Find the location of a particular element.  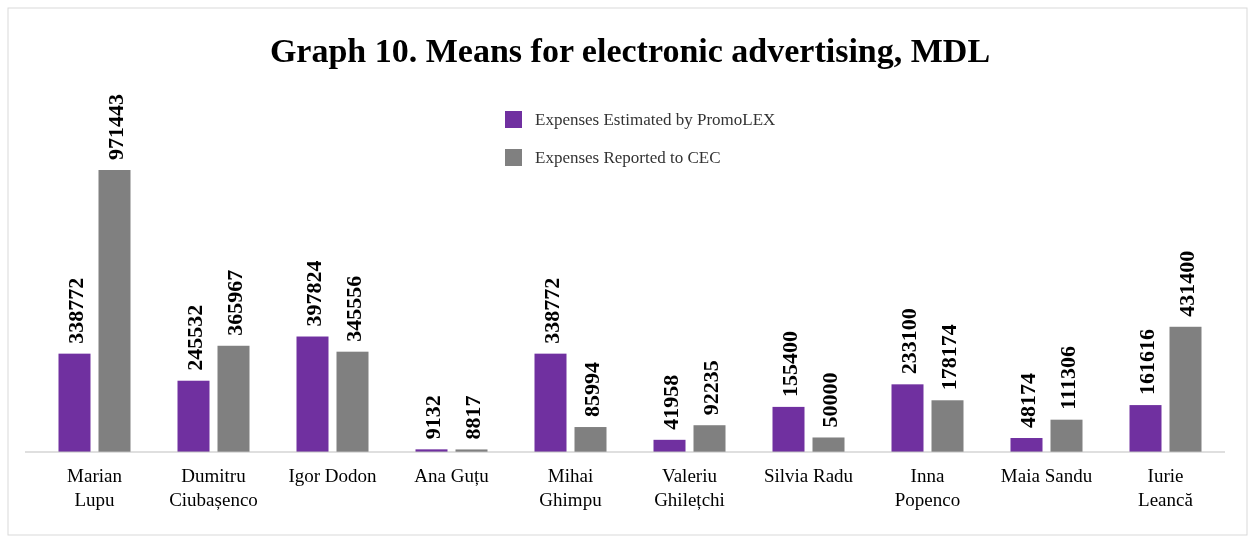

data-label: 233100 is located at coordinates (908, 341).